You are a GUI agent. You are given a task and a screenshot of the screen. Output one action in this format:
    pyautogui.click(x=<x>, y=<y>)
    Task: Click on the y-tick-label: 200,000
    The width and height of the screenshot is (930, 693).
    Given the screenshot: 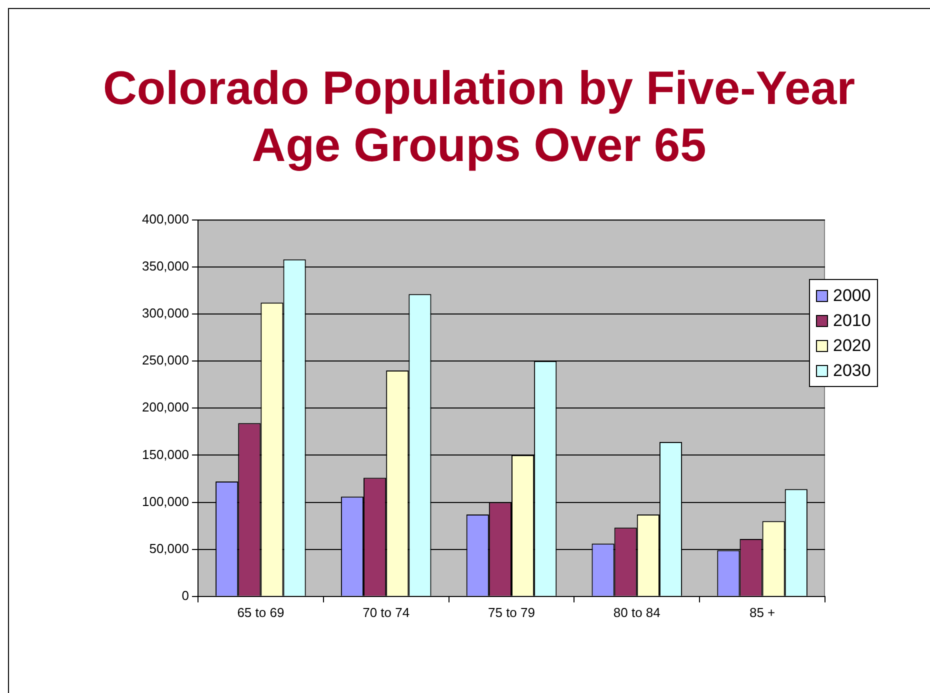 What is the action you would take?
    pyautogui.click(x=165, y=407)
    